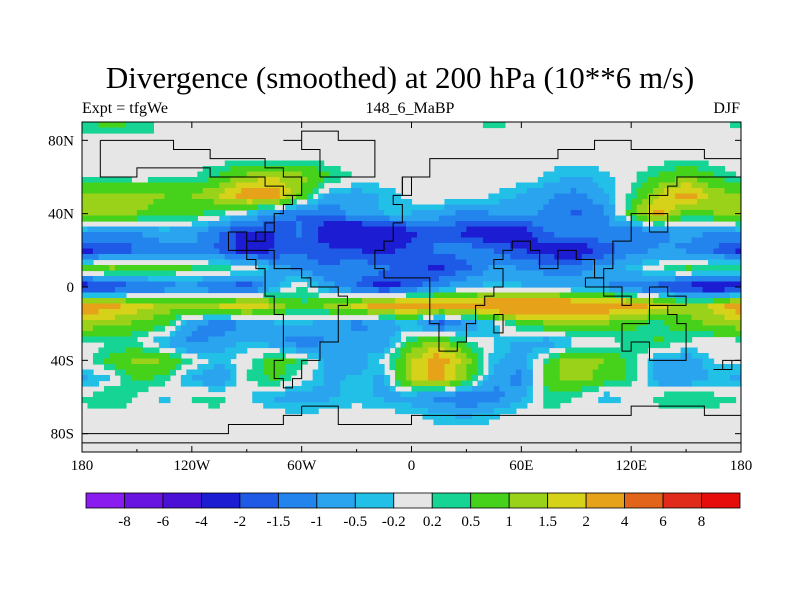 This screenshot has width=800, height=600. Describe the element at coordinates (240, 522) in the screenshot. I see `colorbar-label: -2` at that location.